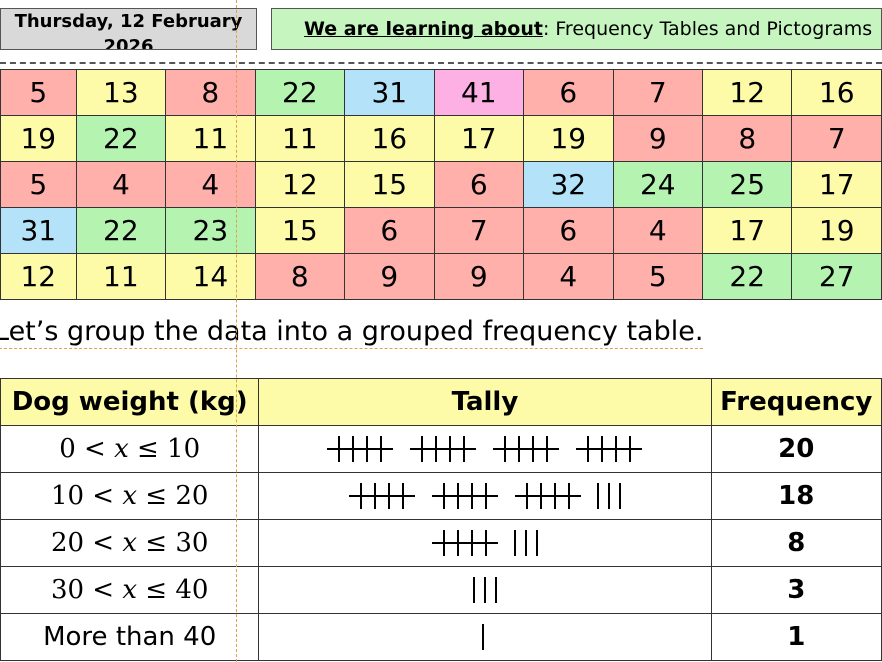 The width and height of the screenshot is (882, 662). Describe the element at coordinates (796, 590) in the screenshot. I see `frequency-value: 3` at that location.